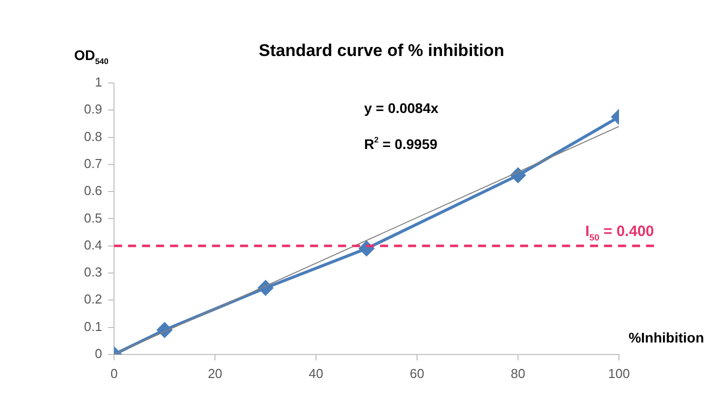 Image resolution: width=712 pixels, height=406 pixels. Describe the element at coordinates (93, 190) in the screenshot. I see `y-tick-label: 0.6` at that location.